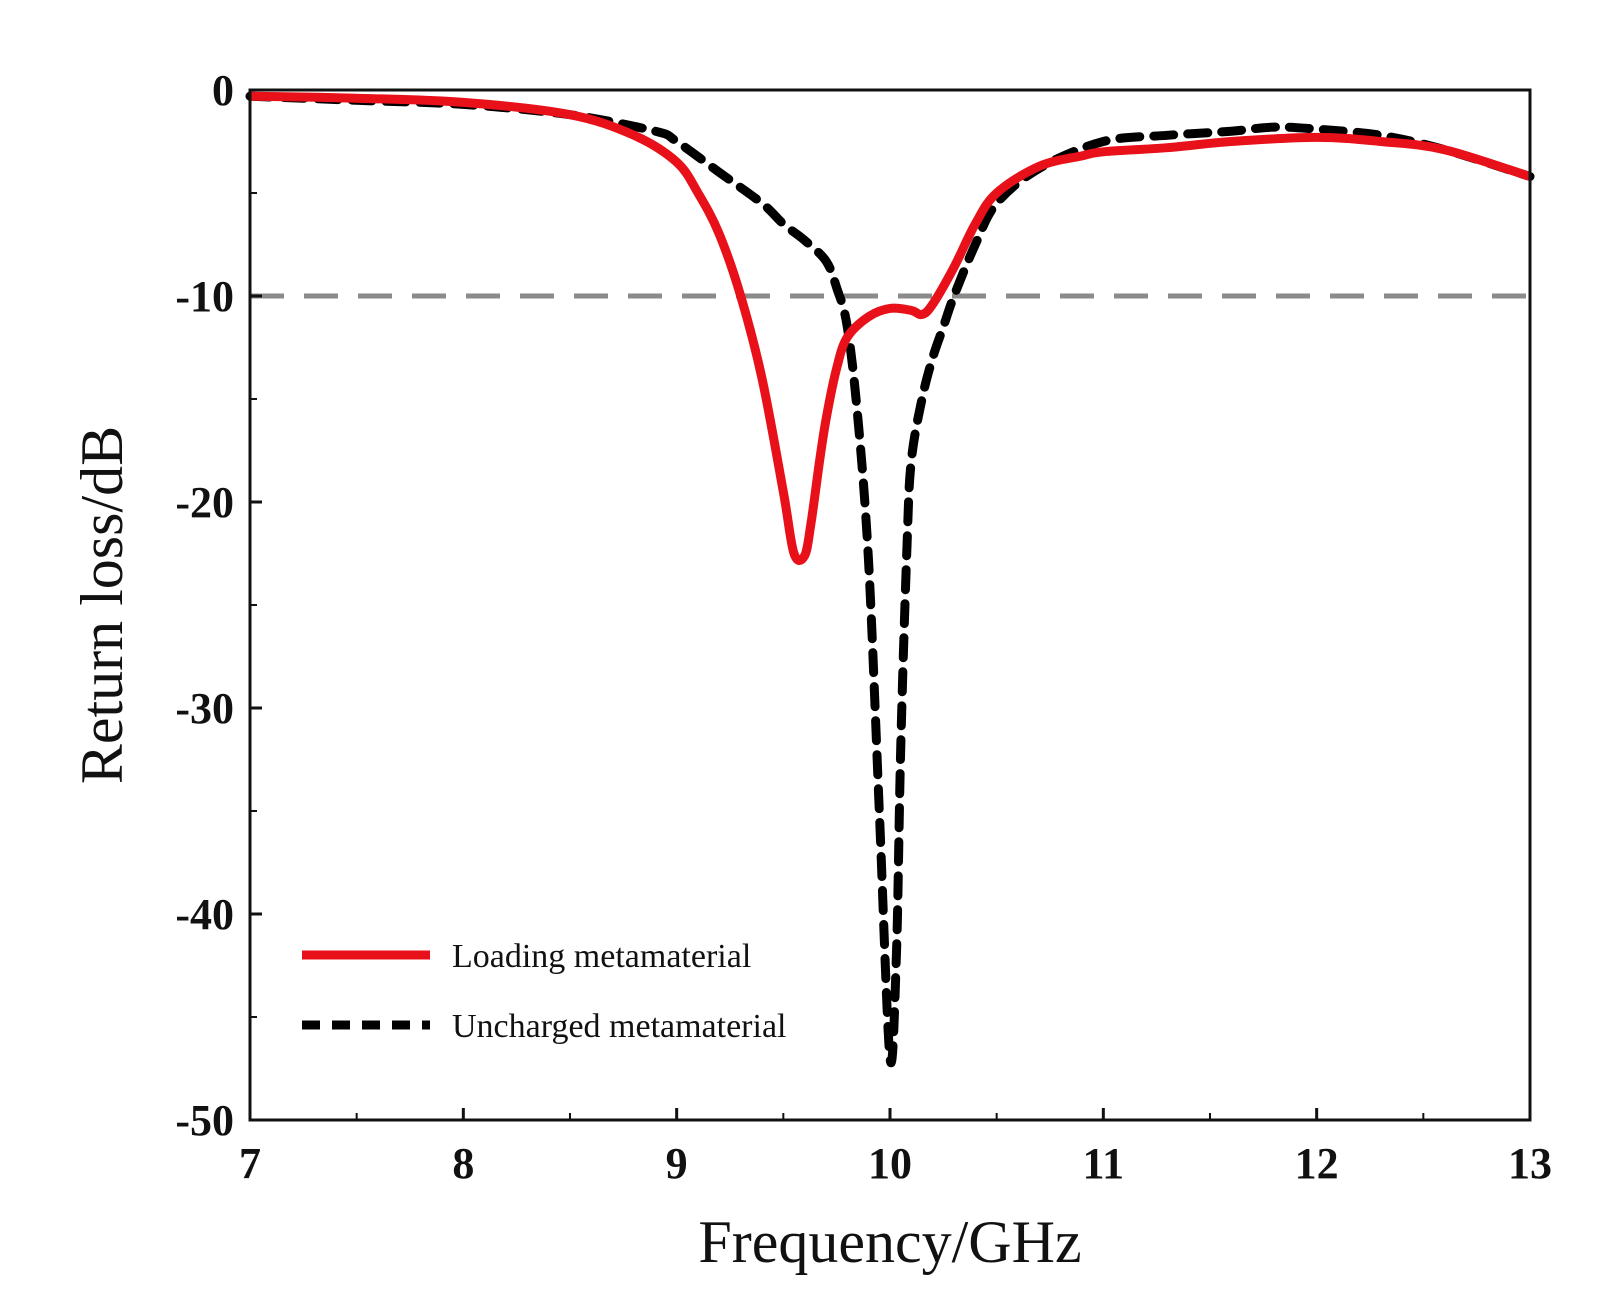 This screenshot has height=1308, width=1622. I want to click on y-tick-label: -30, so click(204, 708).